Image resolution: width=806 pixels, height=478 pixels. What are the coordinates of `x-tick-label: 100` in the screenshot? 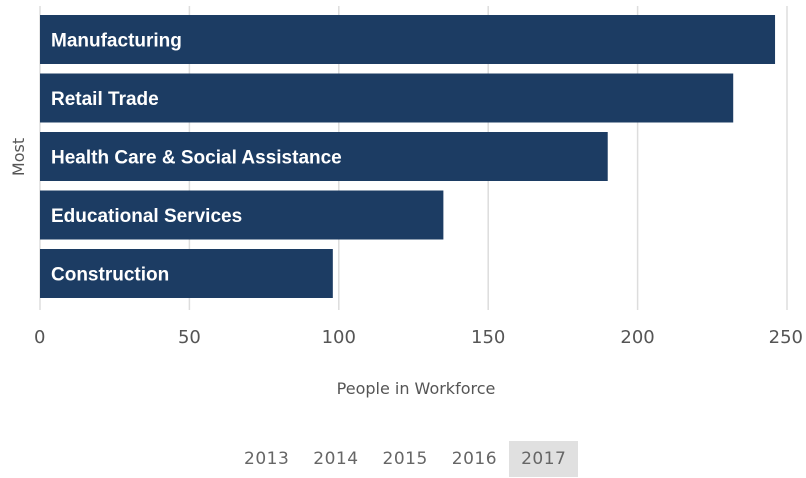 It's located at (339, 337).